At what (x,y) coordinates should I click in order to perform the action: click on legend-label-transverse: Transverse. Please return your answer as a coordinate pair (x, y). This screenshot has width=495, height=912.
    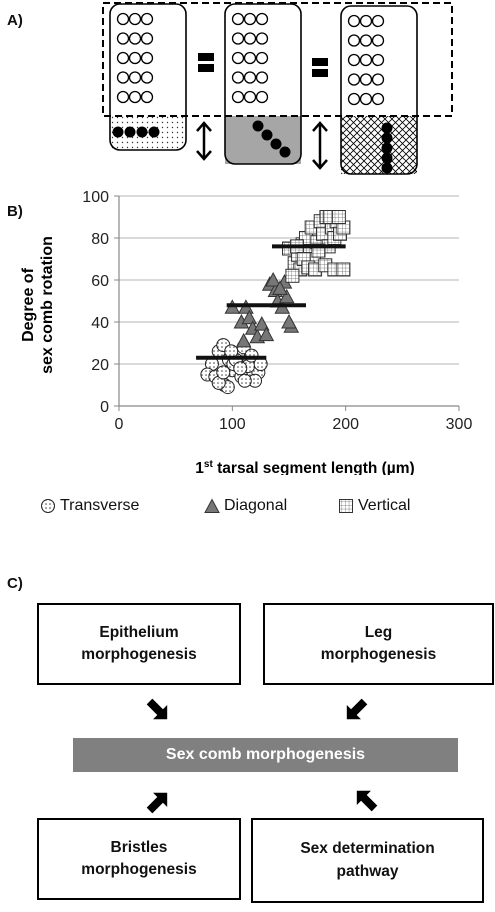
    Looking at the image, I should click on (100, 505).